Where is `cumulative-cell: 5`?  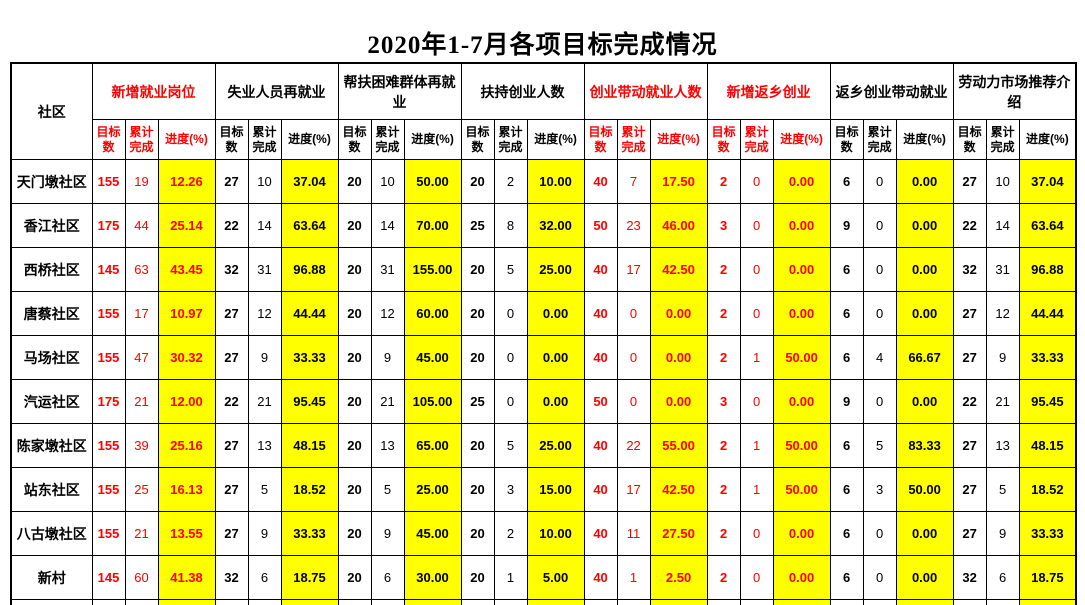 cumulative-cell: 5 is located at coordinates (879, 445).